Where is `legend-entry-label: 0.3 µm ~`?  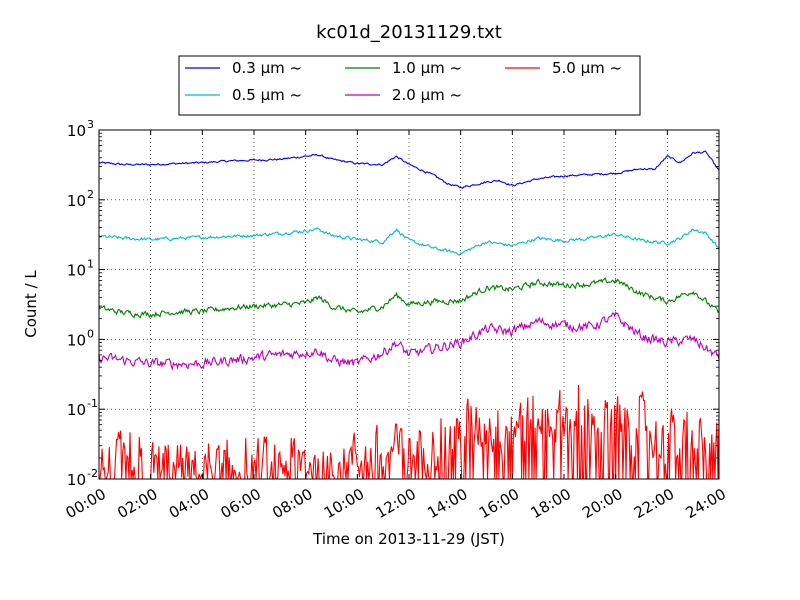 legend-entry-label: 0.3 µm ~ is located at coordinates (267, 68).